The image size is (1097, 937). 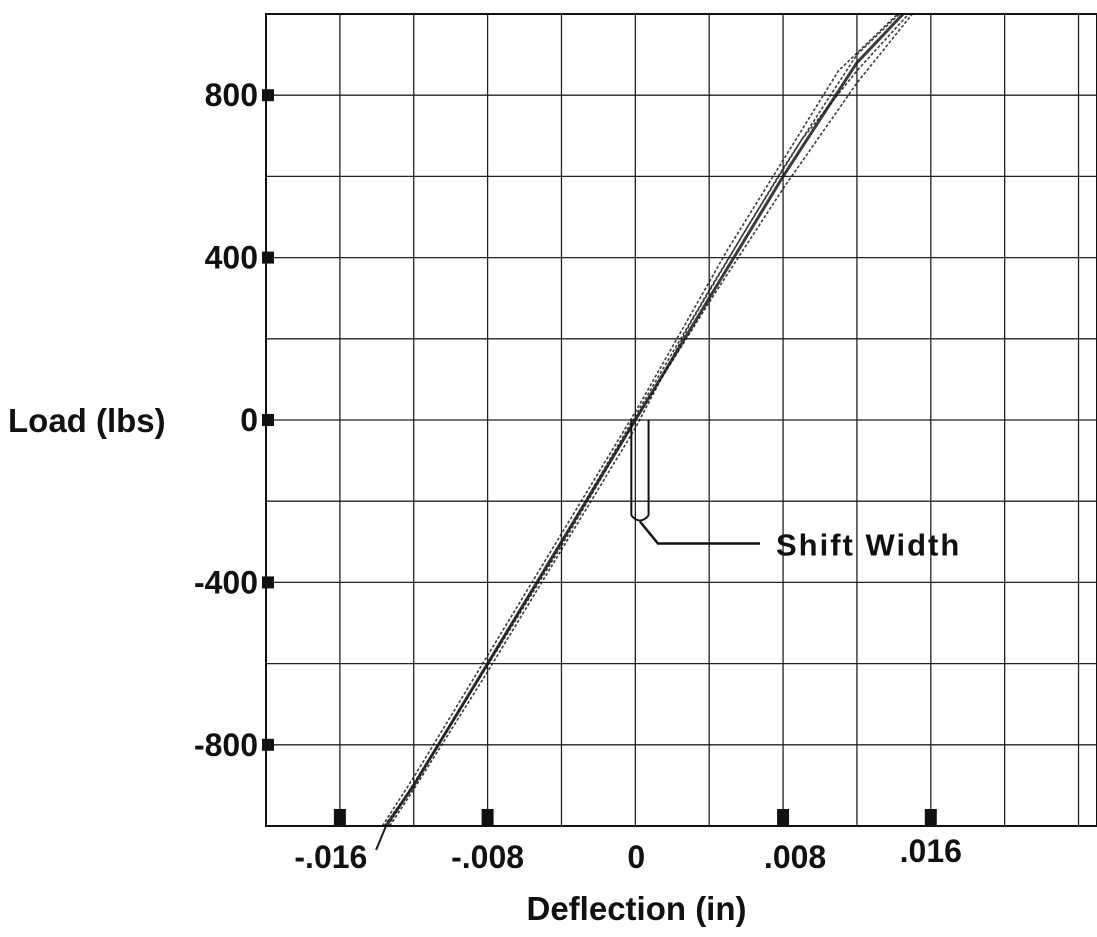 I want to click on y-tick-label: 400, so click(x=231, y=258).